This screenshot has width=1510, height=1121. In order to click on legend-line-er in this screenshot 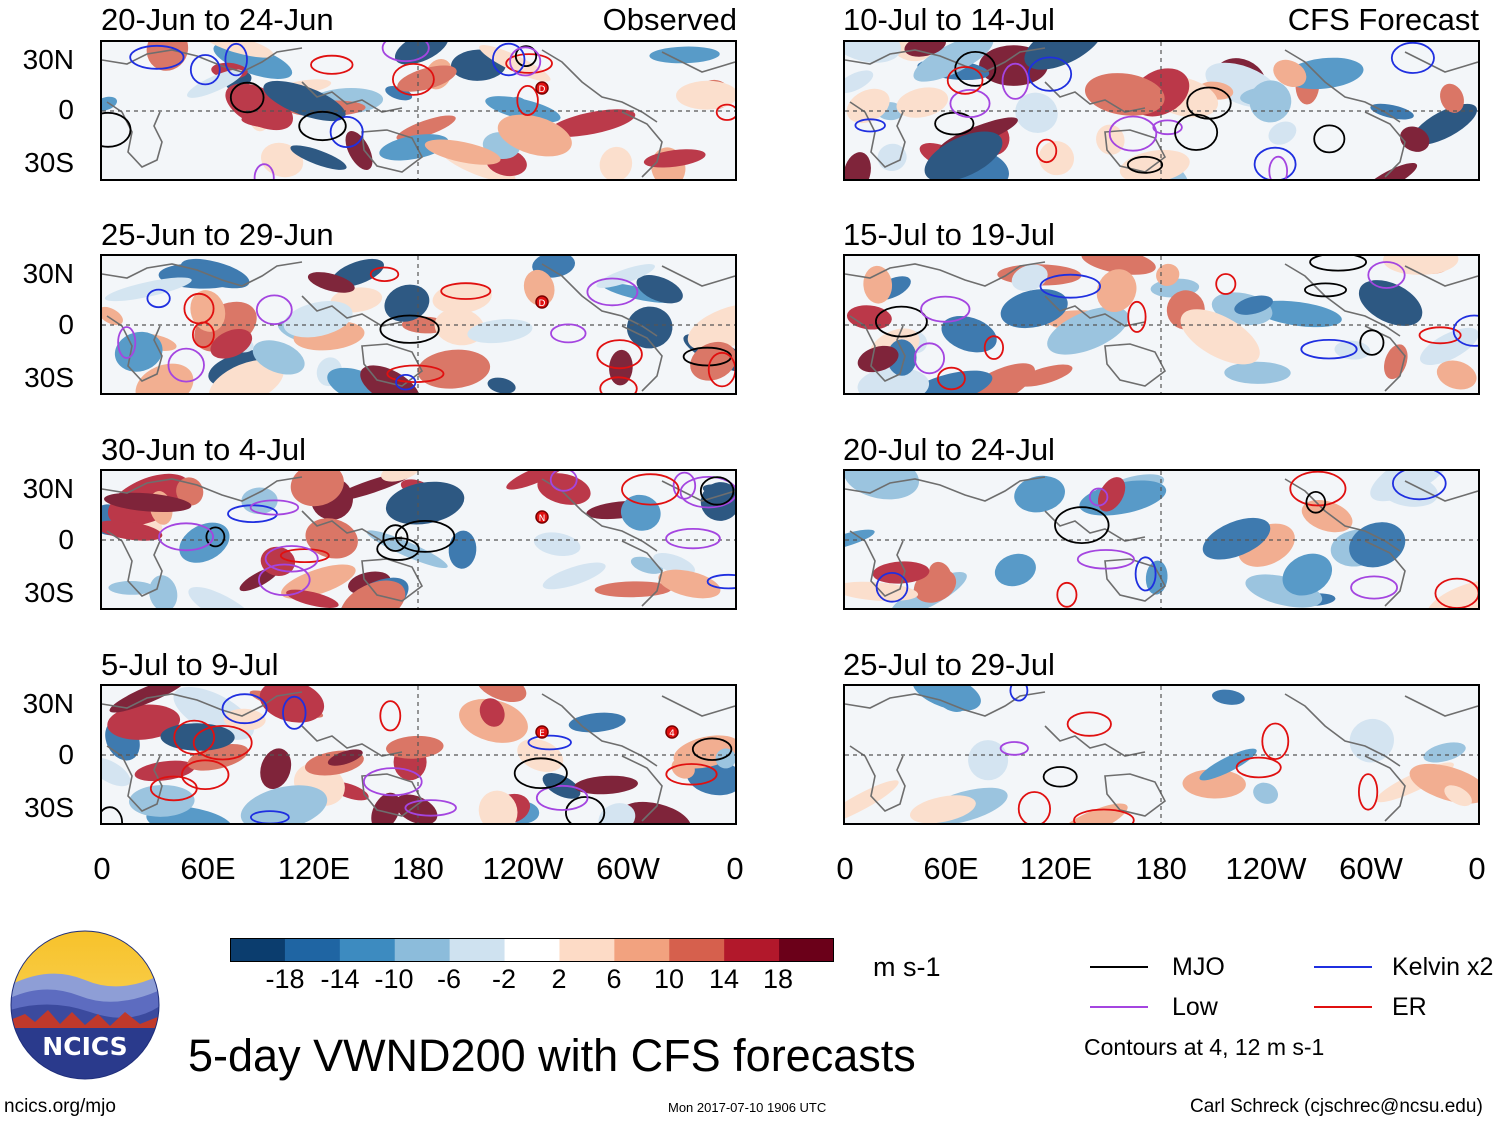, I will do `click(1343, 1007)`.